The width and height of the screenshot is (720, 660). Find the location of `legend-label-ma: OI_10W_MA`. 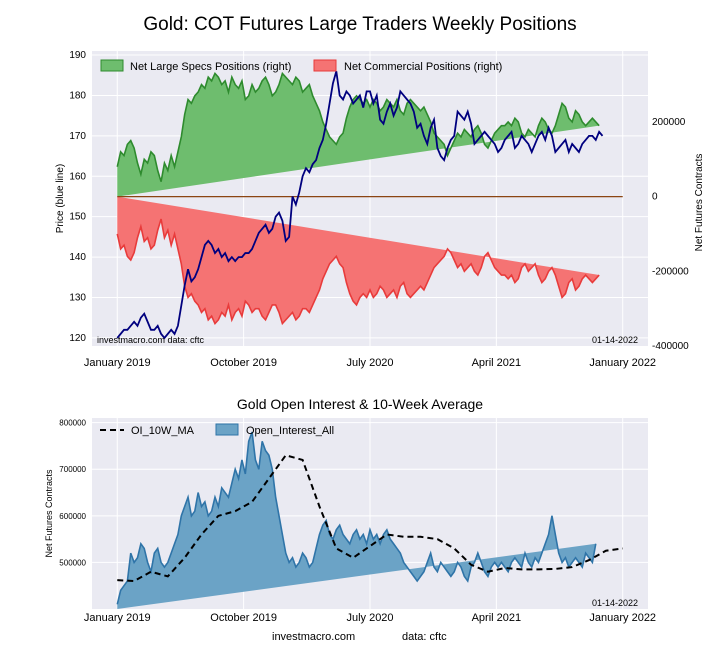

legend-label-ma: OI_10W_MA is located at coordinates (163, 431).